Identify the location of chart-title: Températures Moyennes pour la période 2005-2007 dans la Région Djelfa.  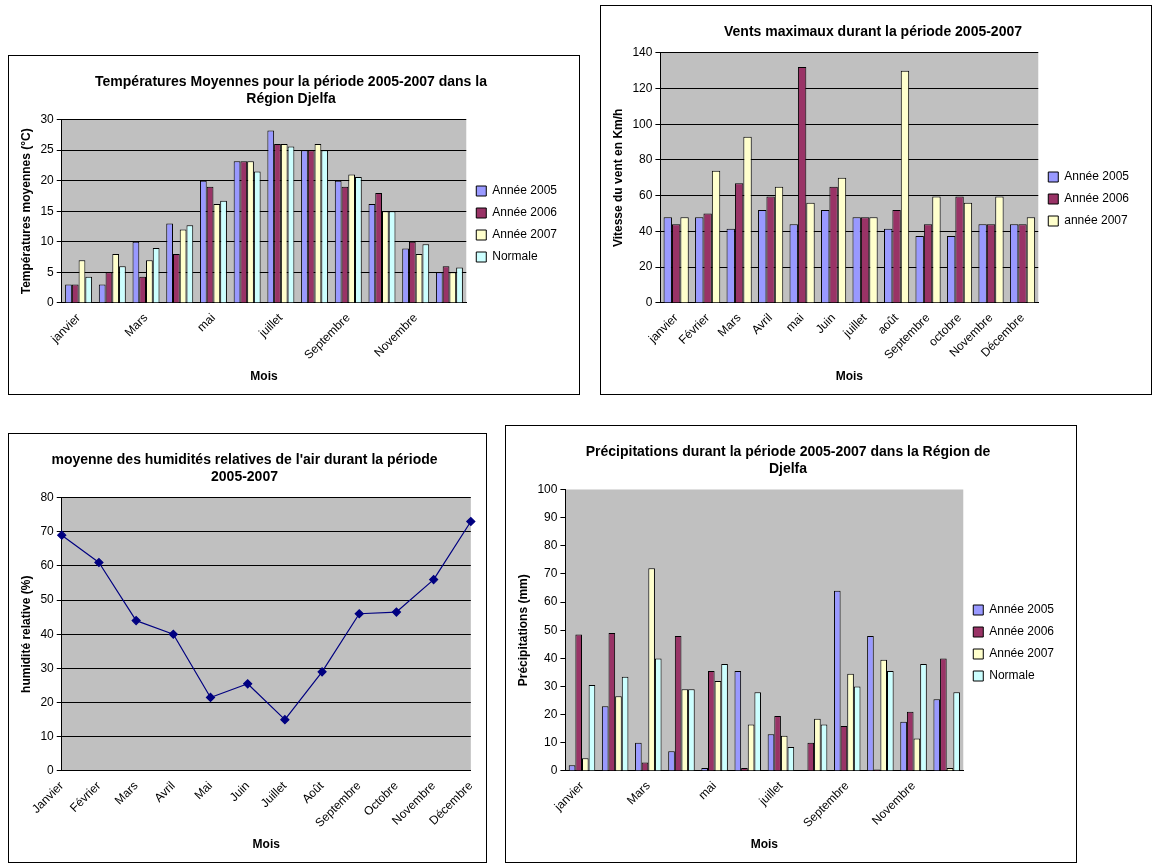
(291, 90).